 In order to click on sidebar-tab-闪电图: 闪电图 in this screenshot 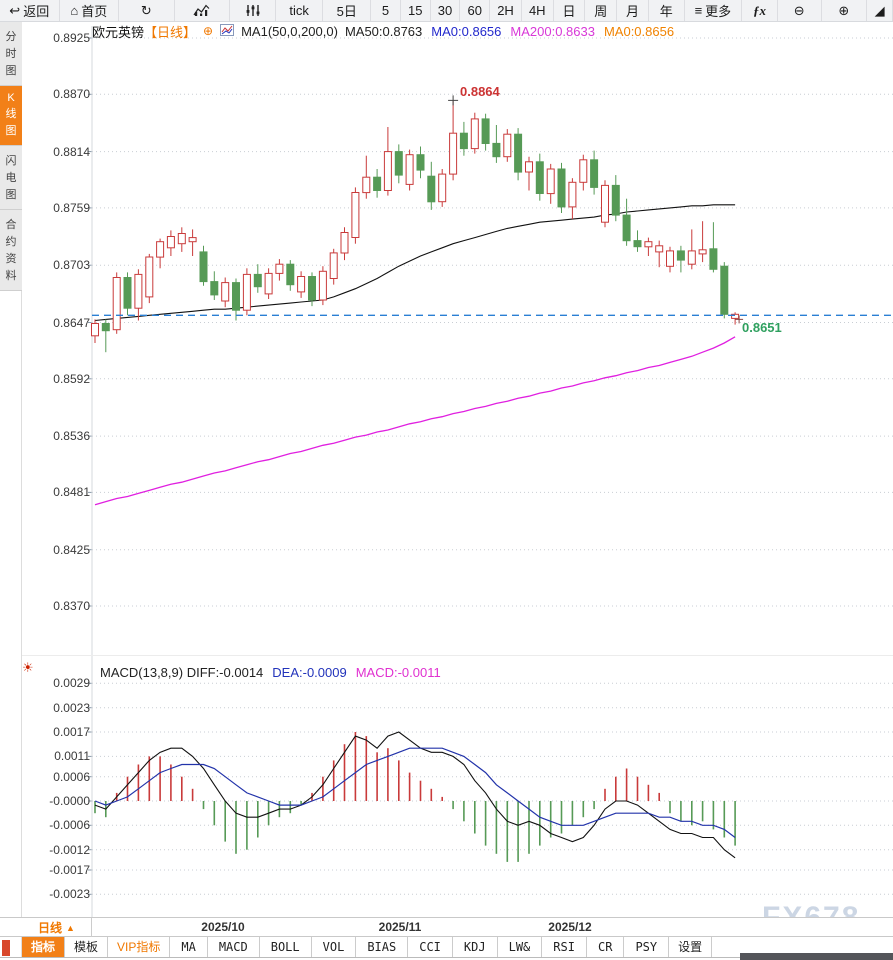, I will do `click(11, 178)`.